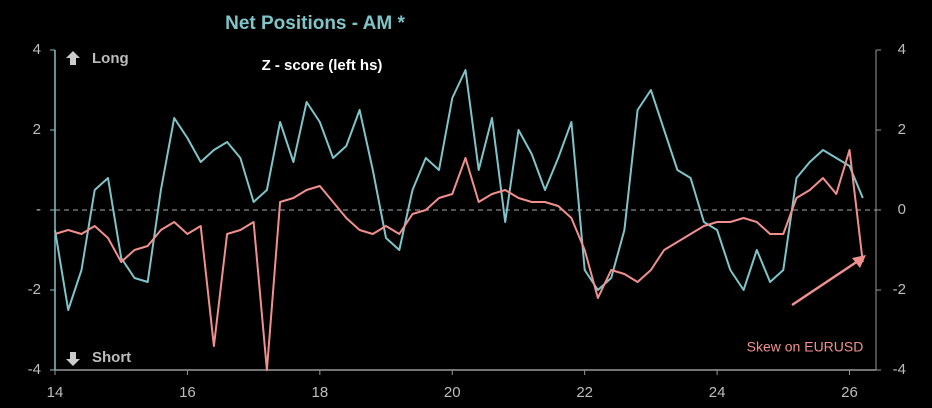 The height and width of the screenshot is (408, 932). Describe the element at coordinates (902, 209) in the screenshot. I see `y2-tick-label: 0` at that location.